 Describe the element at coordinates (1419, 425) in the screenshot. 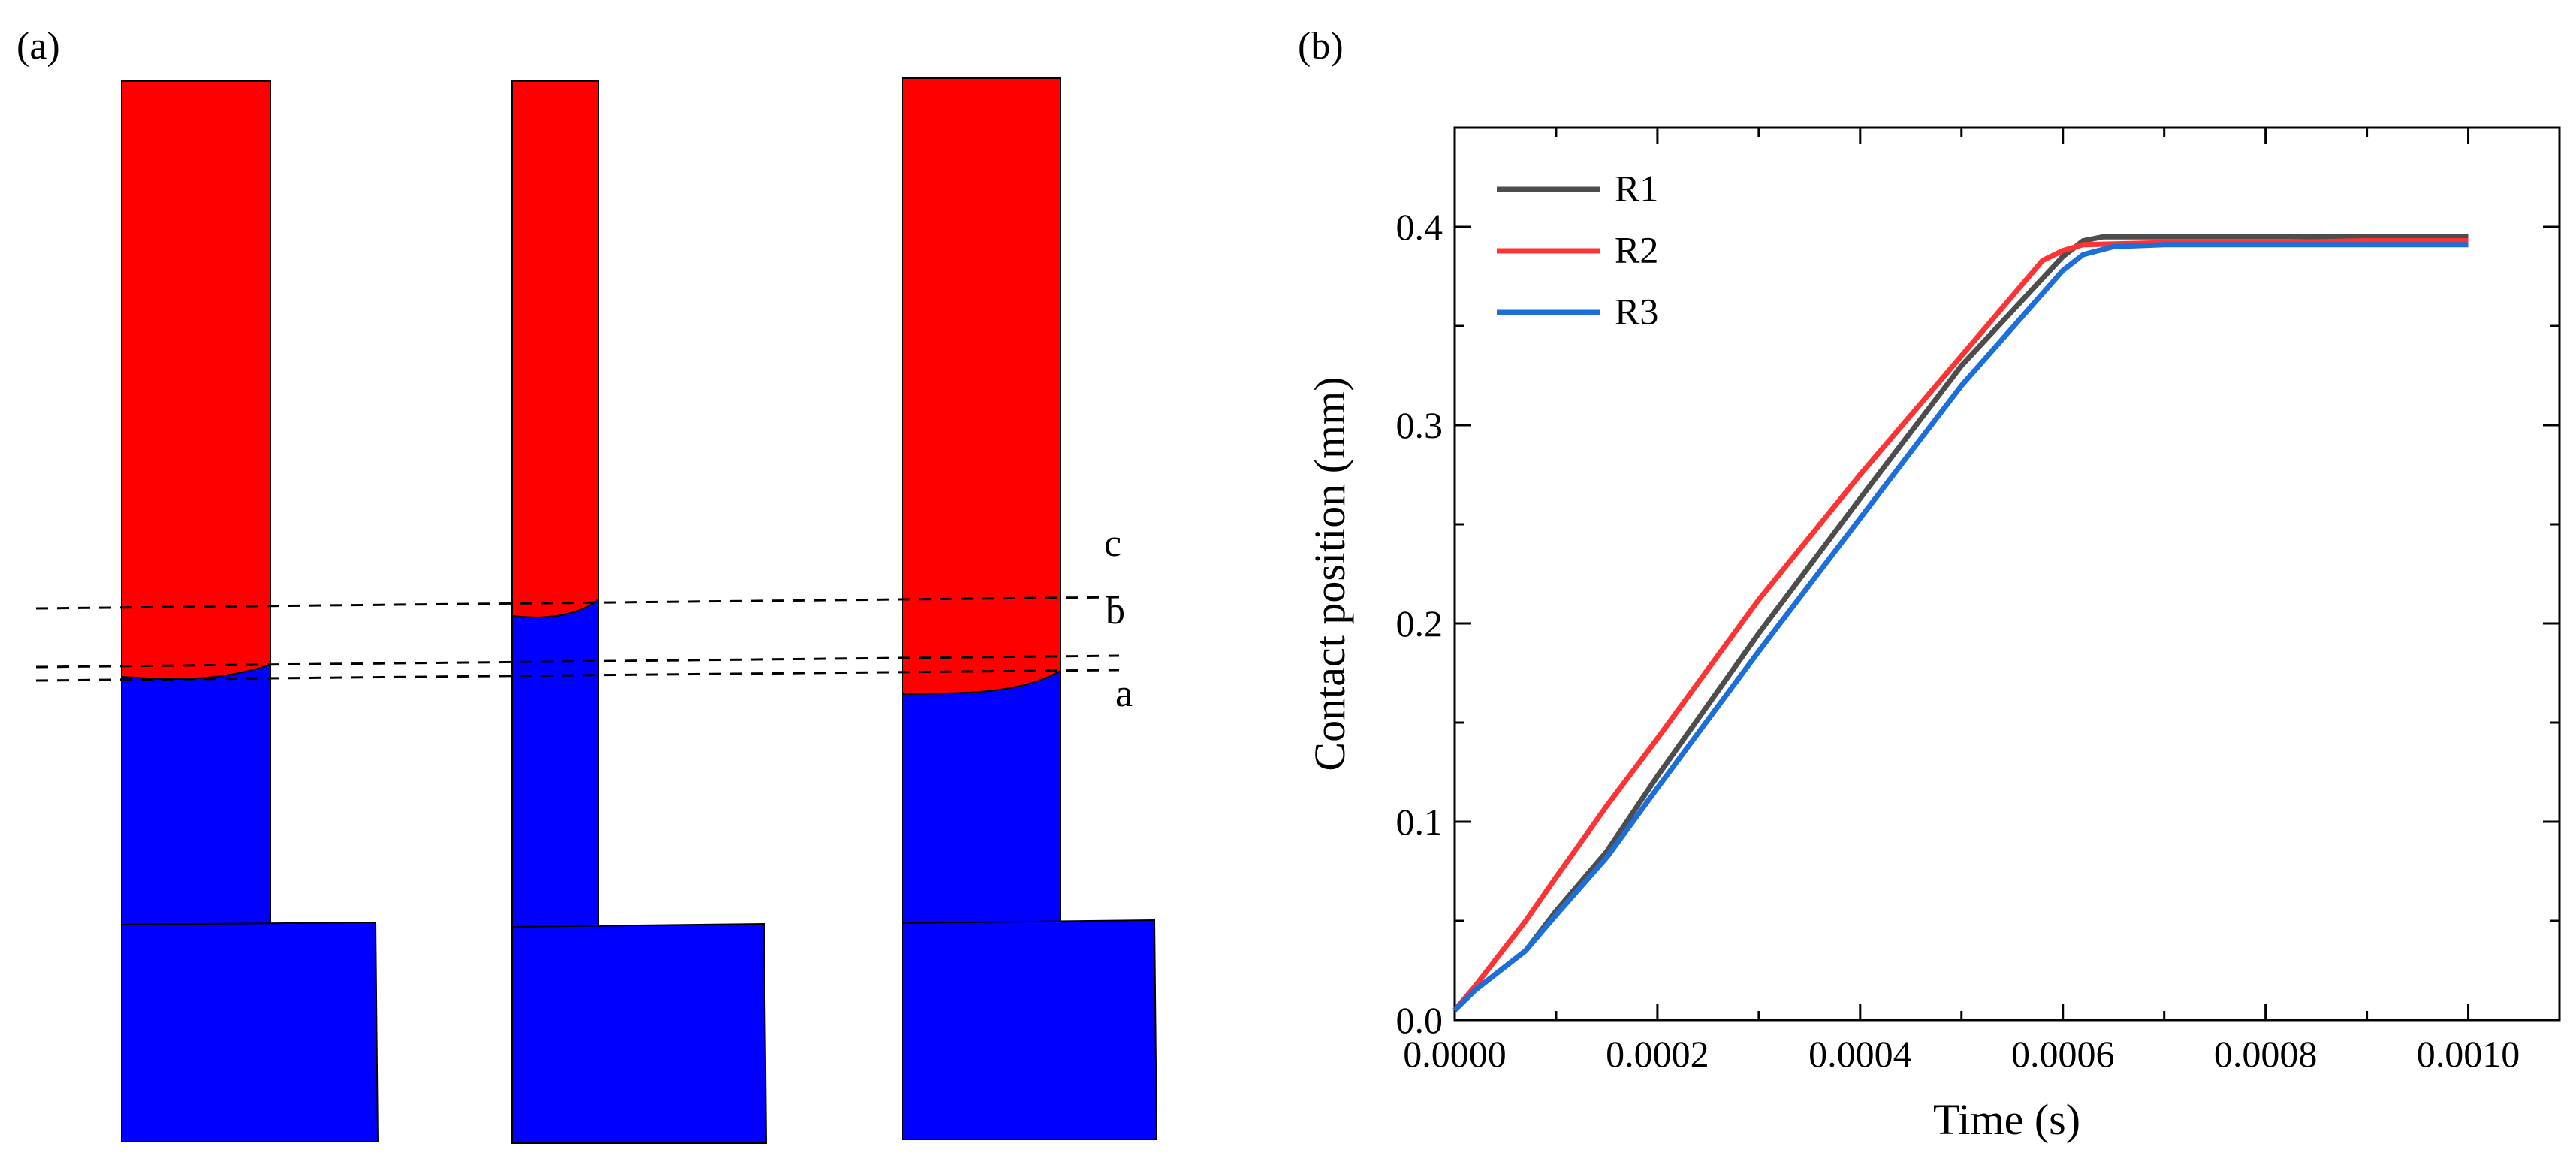

I see `y-tick-label: 0.3` at that location.